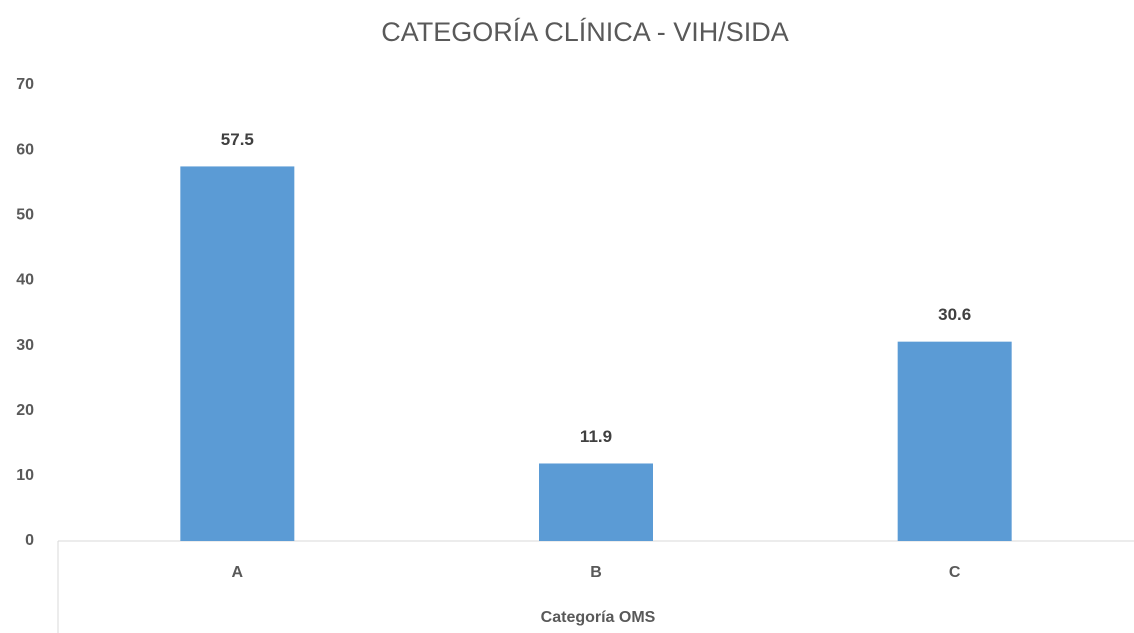  Describe the element at coordinates (596, 436) in the screenshot. I see `data-label: 11.9` at that location.